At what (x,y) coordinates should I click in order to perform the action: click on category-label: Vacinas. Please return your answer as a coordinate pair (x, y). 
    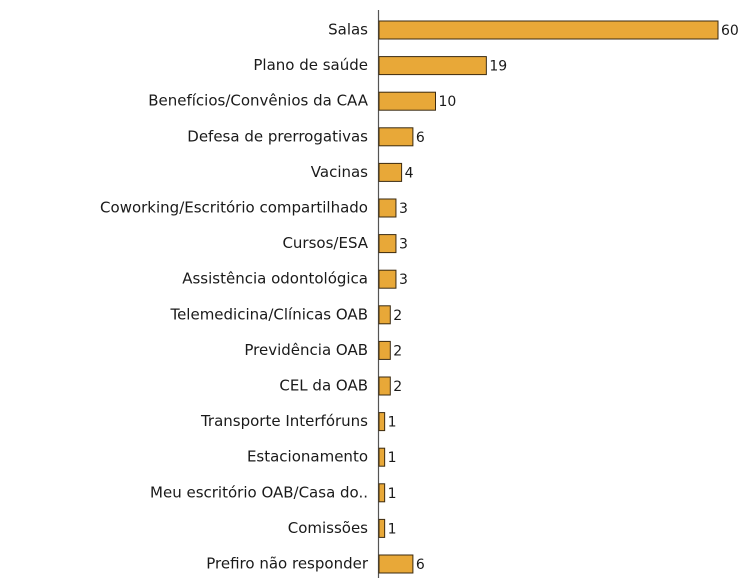
    Looking at the image, I should click on (339, 172).